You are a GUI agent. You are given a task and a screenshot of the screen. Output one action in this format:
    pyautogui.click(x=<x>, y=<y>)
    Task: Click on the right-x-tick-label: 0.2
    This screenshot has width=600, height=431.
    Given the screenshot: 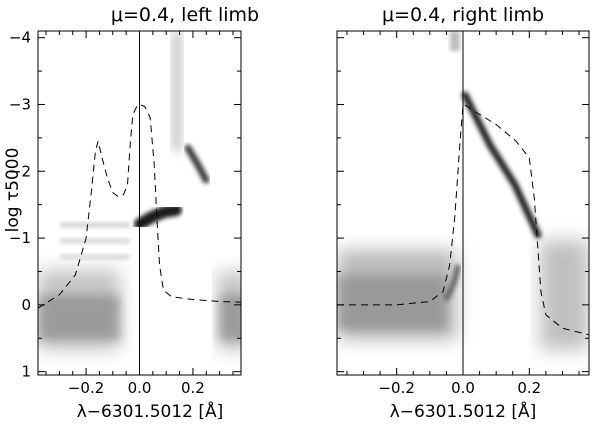 What is the action you would take?
    pyautogui.click(x=529, y=388)
    